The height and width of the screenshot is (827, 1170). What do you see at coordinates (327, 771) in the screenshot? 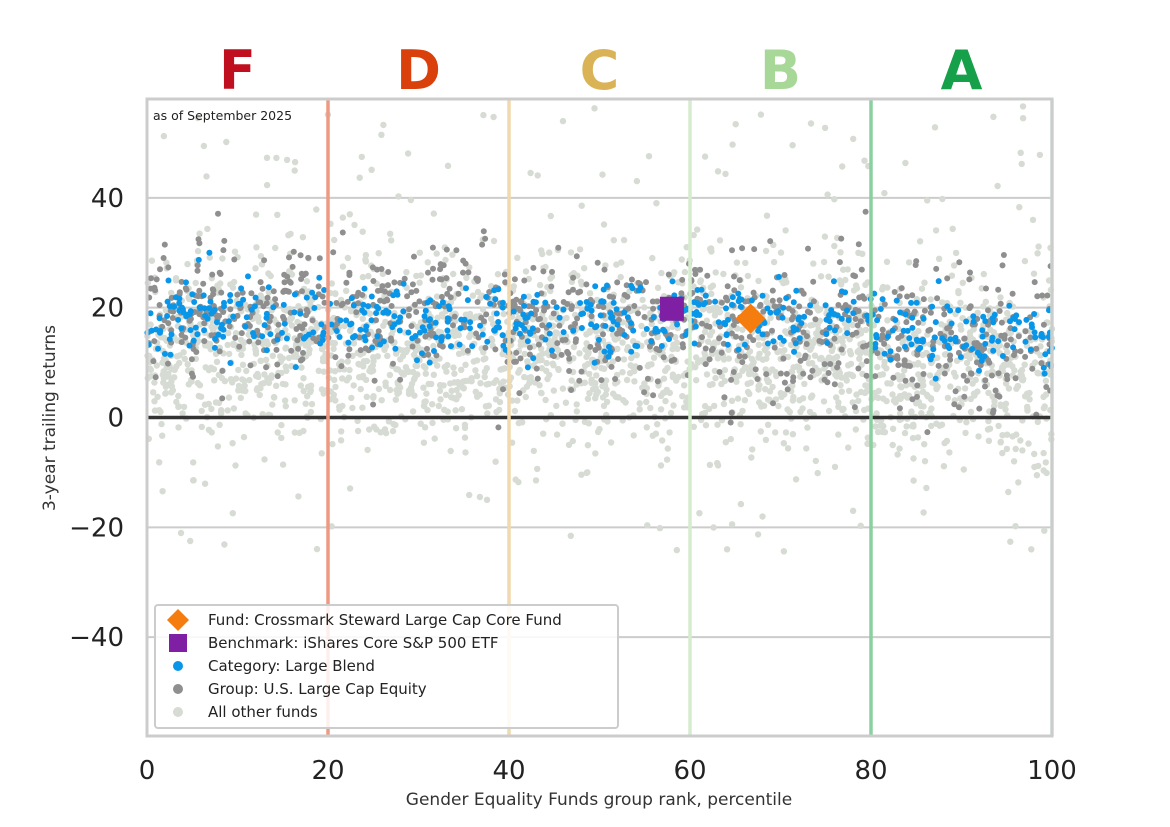
I see `x-tick-label: 20` at bounding box center [327, 771].